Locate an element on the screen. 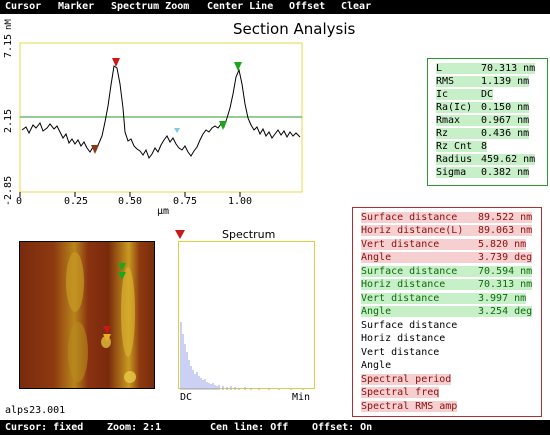 The height and width of the screenshot is (439, 550). measurement-row: Vert distance is located at coordinates (400, 352).